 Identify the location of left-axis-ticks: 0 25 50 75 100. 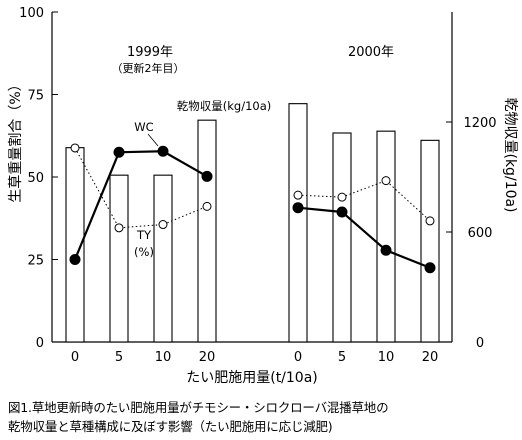
(38, 178).